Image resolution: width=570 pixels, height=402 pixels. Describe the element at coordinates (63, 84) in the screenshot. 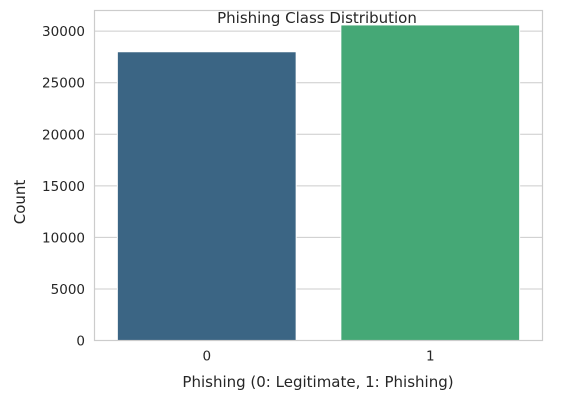

I see `y-tick-label: 25000` at that location.